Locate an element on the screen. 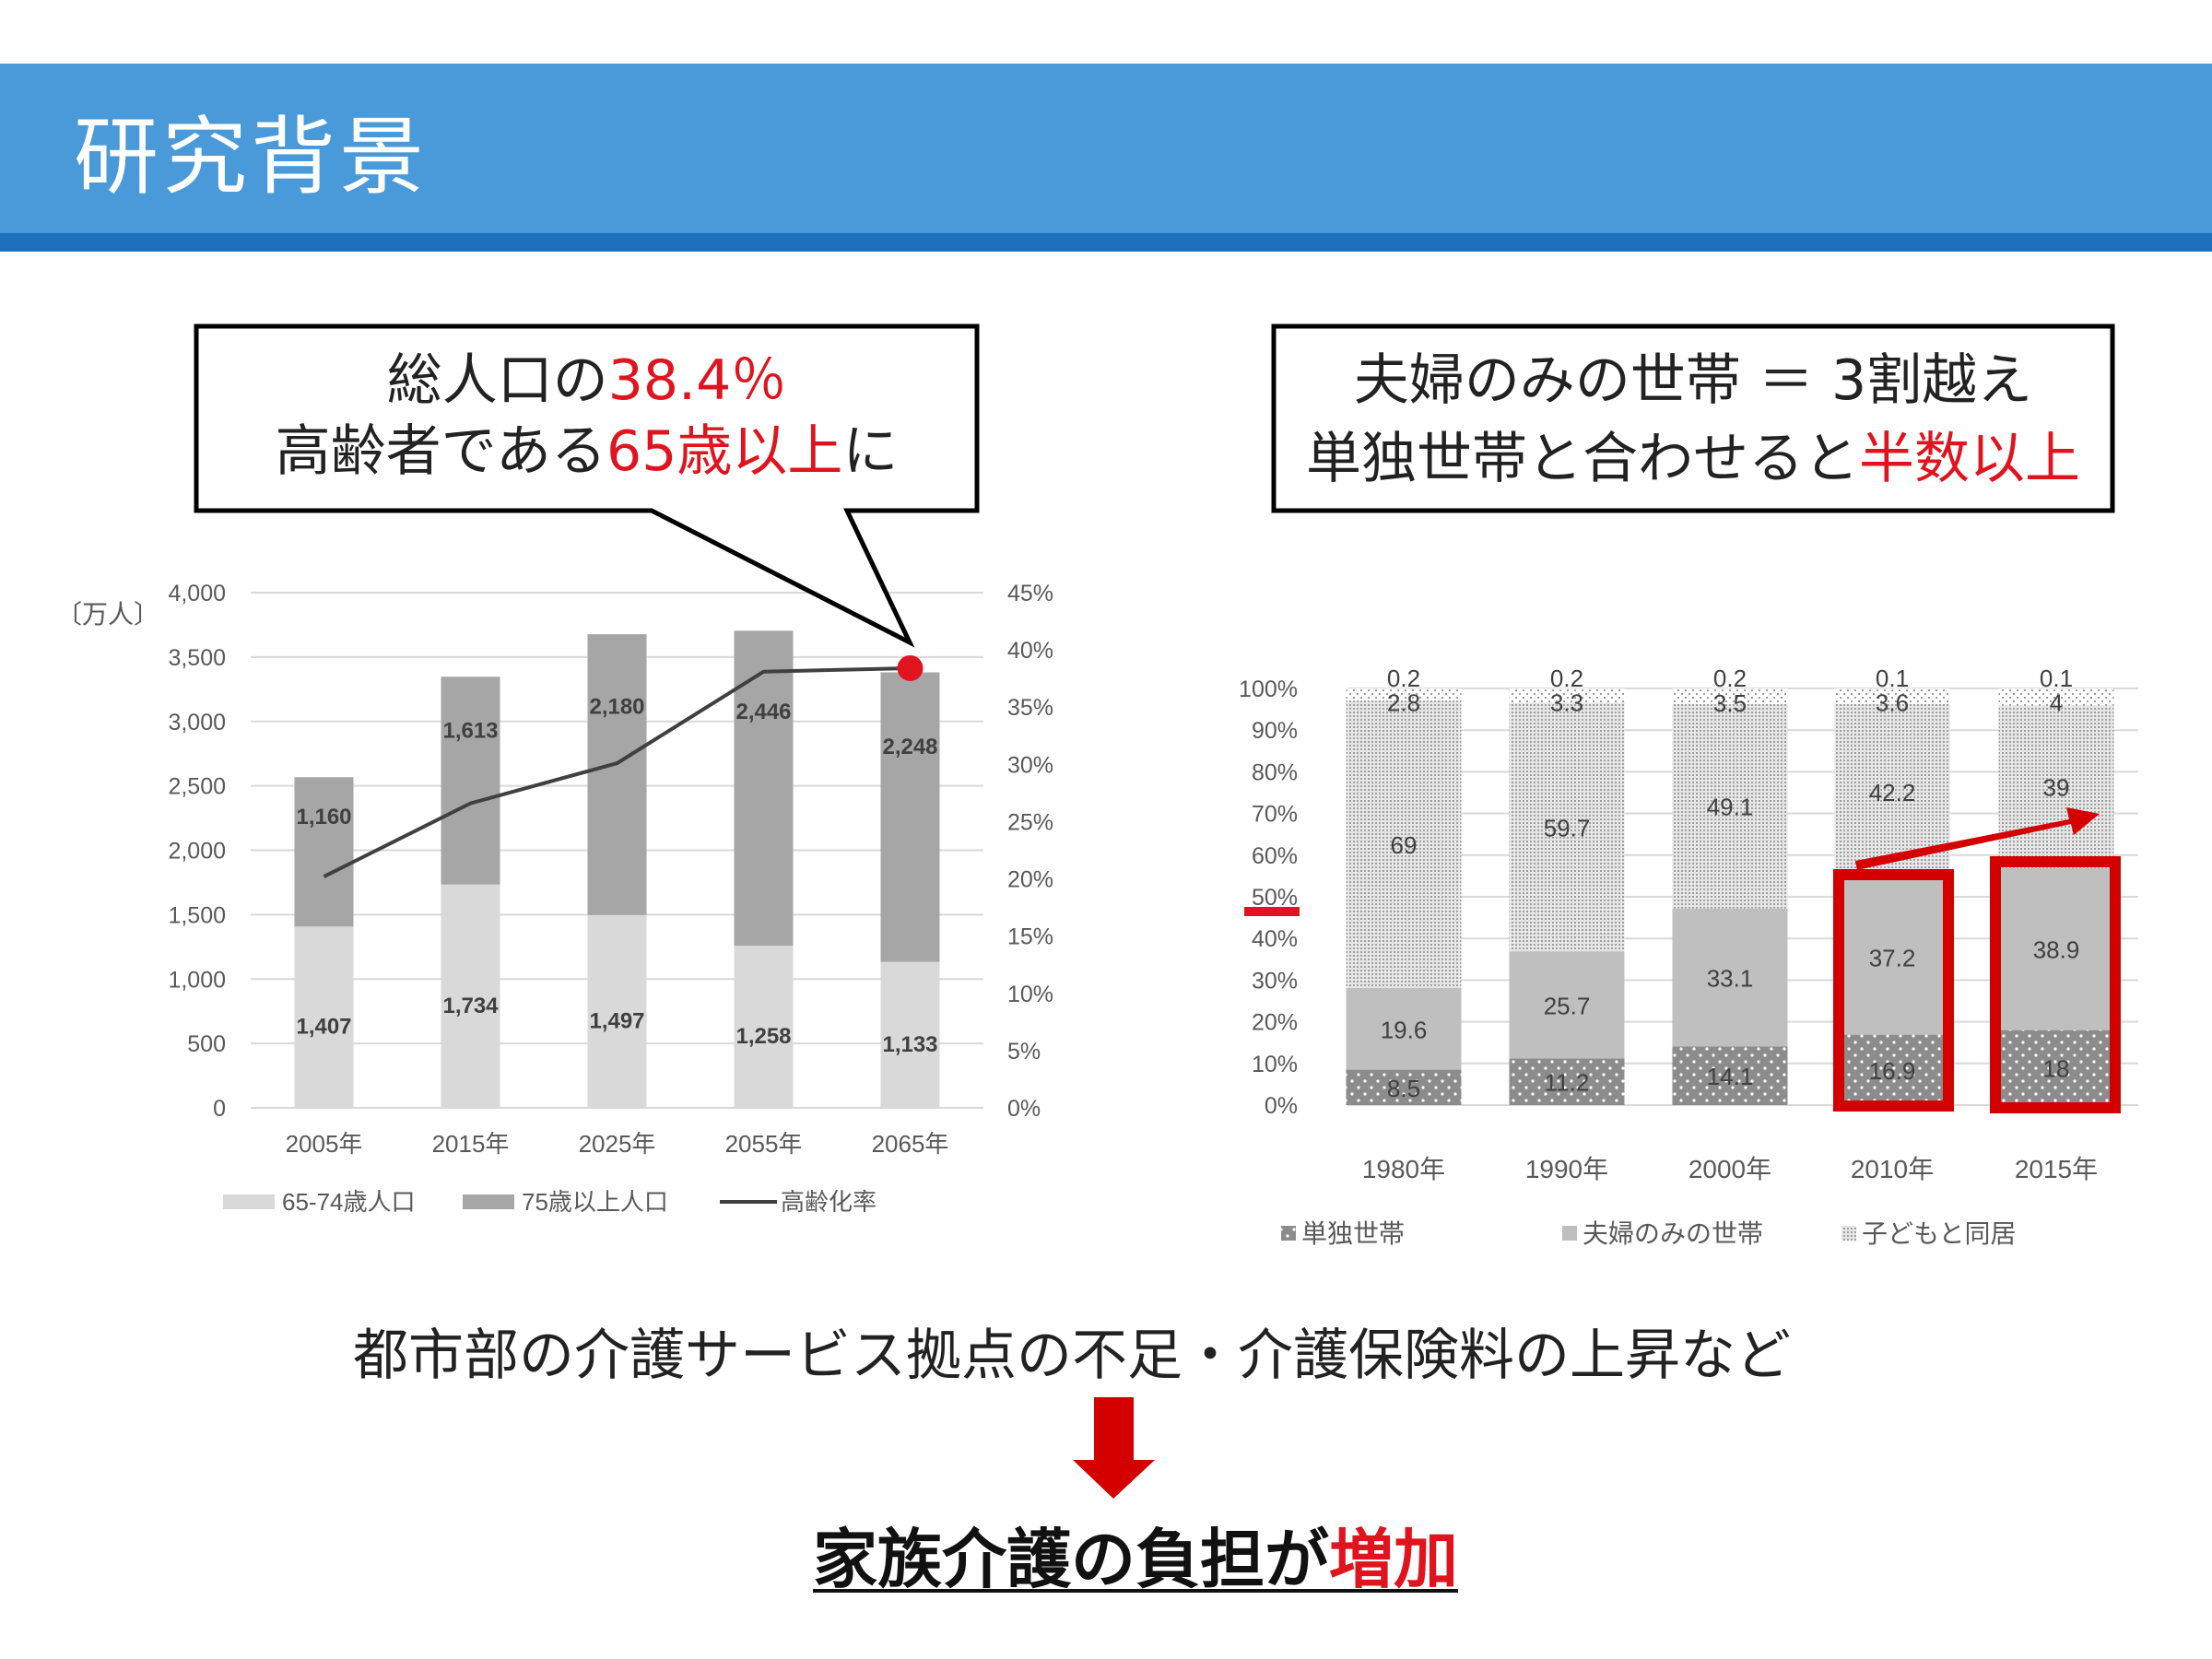 The width and height of the screenshot is (2212, 1659). data-label: 2,180 is located at coordinates (616, 706).